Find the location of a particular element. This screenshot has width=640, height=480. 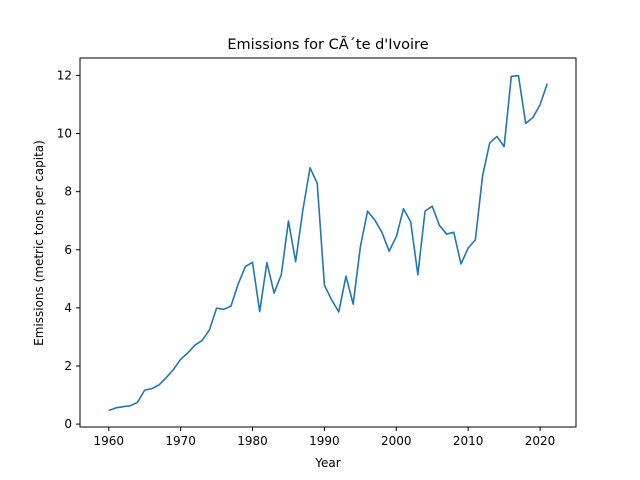

x-tick-label: 2010 is located at coordinates (468, 441).